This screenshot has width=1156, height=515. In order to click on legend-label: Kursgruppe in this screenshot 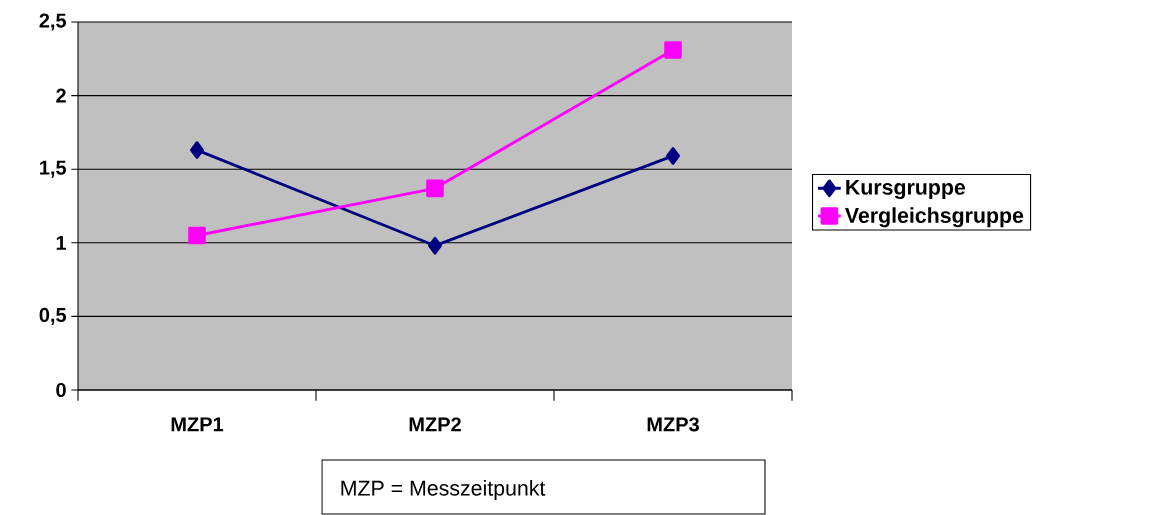, I will do `click(906, 189)`.